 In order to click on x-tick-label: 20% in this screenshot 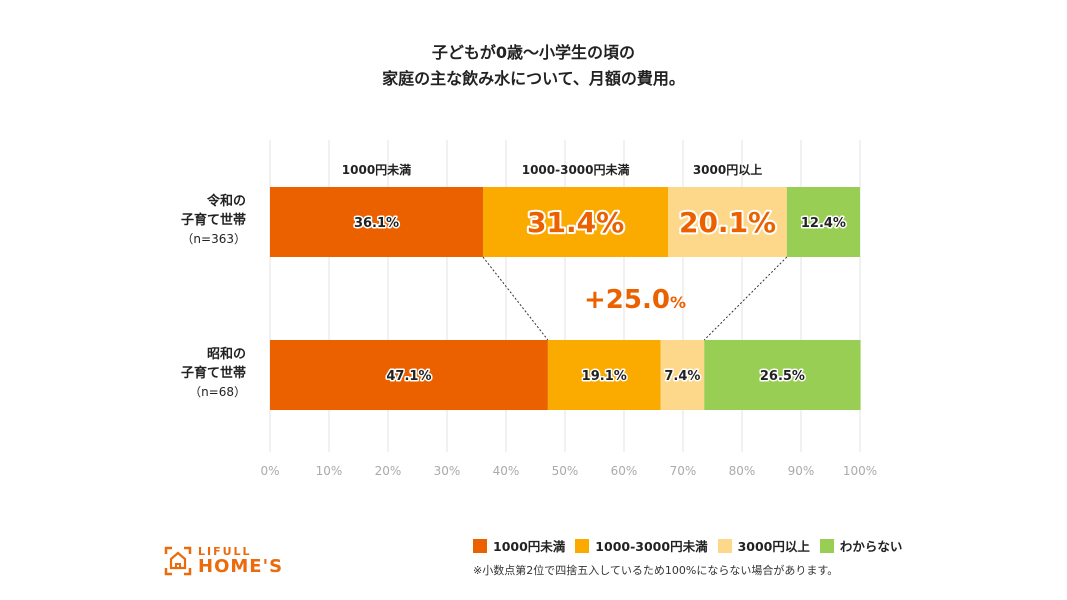, I will do `click(388, 471)`.